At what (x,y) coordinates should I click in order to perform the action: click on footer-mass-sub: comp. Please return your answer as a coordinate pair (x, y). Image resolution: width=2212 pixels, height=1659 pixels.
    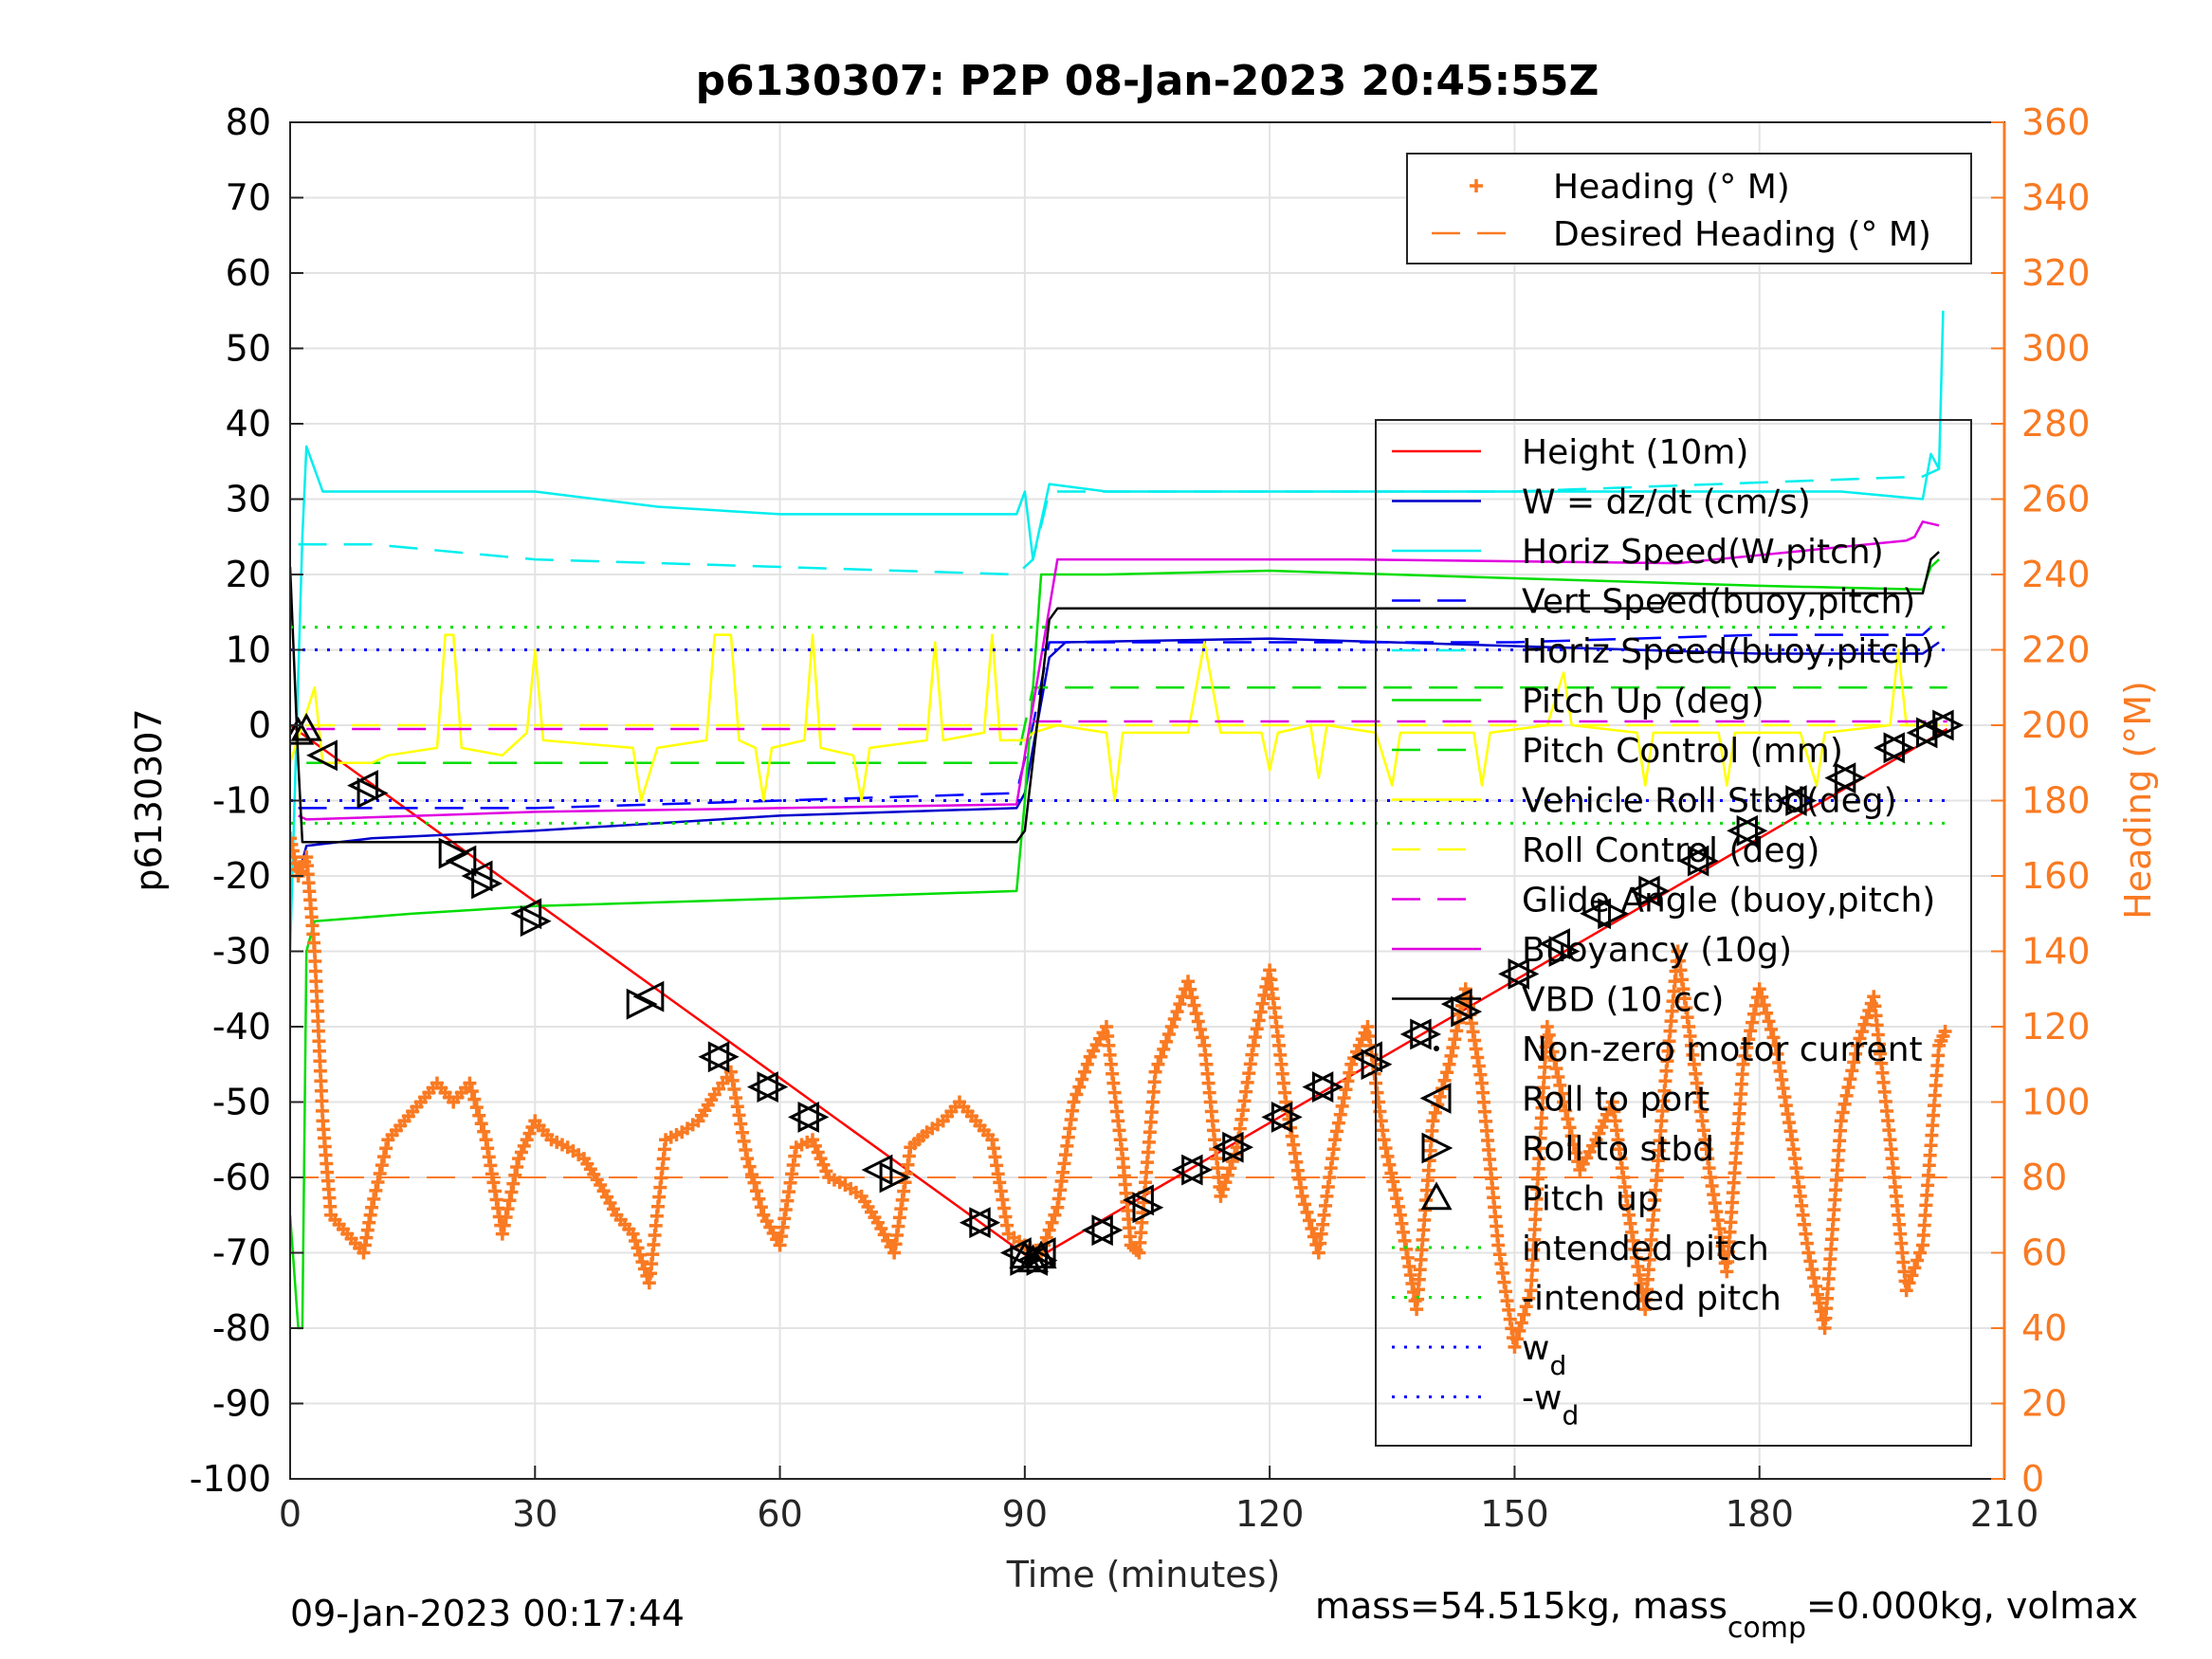
    Looking at the image, I should click on (1767, 1628).